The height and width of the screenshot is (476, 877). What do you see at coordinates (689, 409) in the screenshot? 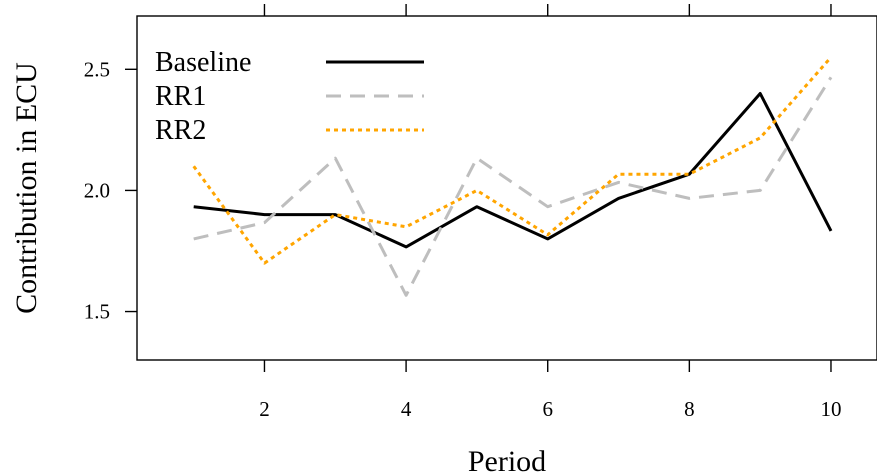
I see `x-tick-label: 8` at bounding box center [689, 409].